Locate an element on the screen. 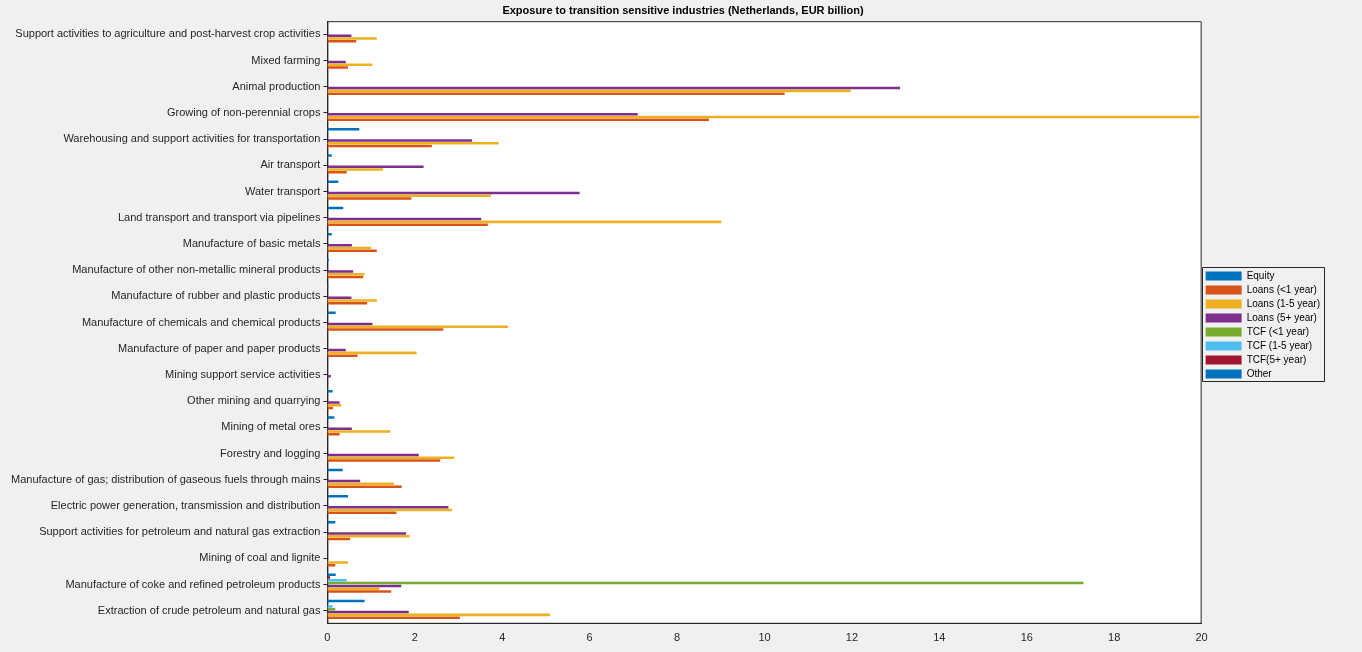  y-tick-label: Support activities for petroleum and natural gas extraction is located at coordinates (180, 531).